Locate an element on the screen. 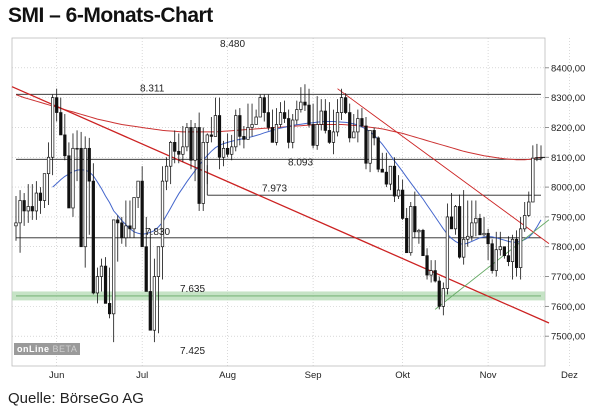  chart-title: SMI – 6-Monats-Chart is located at coordinates (110, 15).